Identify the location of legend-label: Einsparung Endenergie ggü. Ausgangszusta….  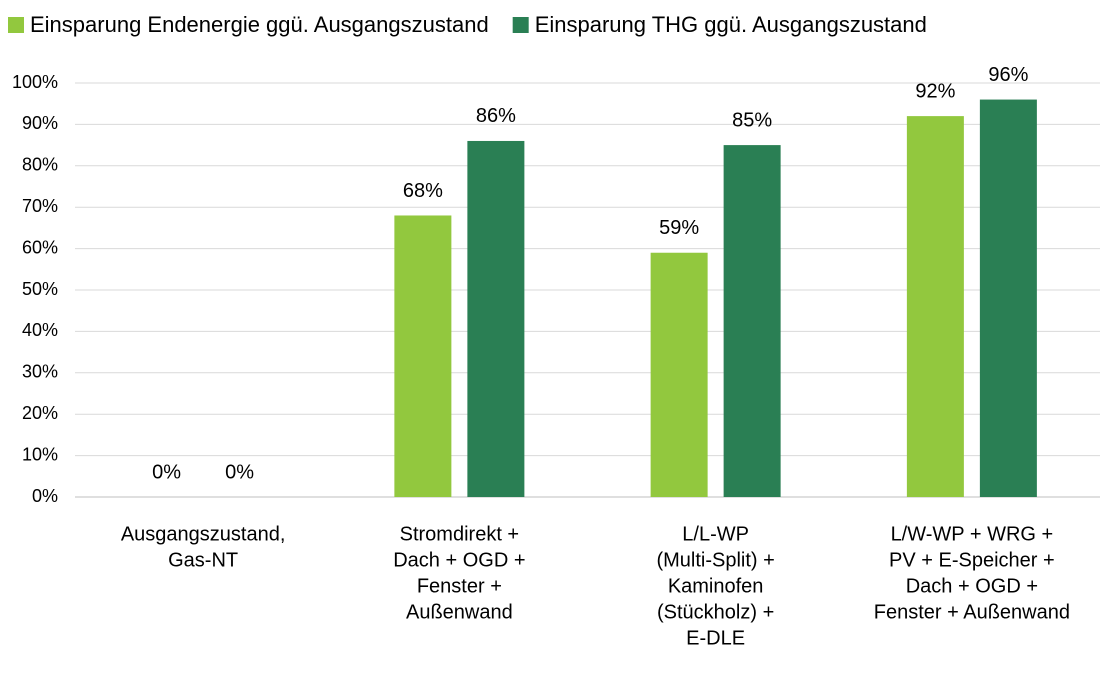
(259, 24).